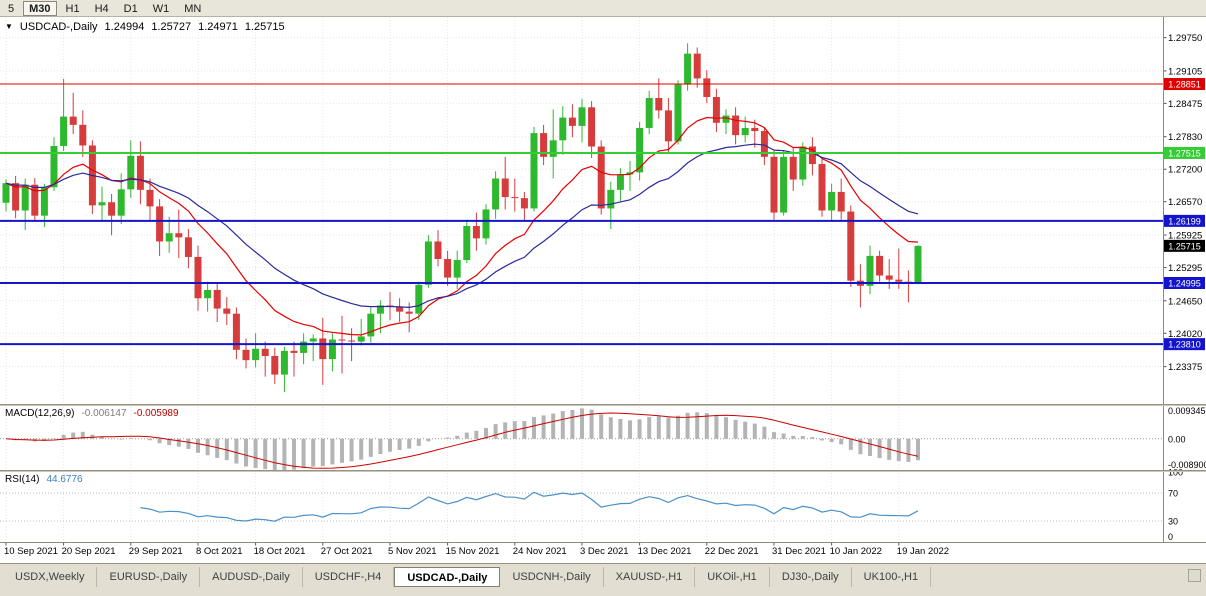 The image size is (1206, 596). What do you see at coordinates (540, 551) in the screenshot?
I see `date-axis-label: 24 Nov 2021` at bounding box center [540, 551].